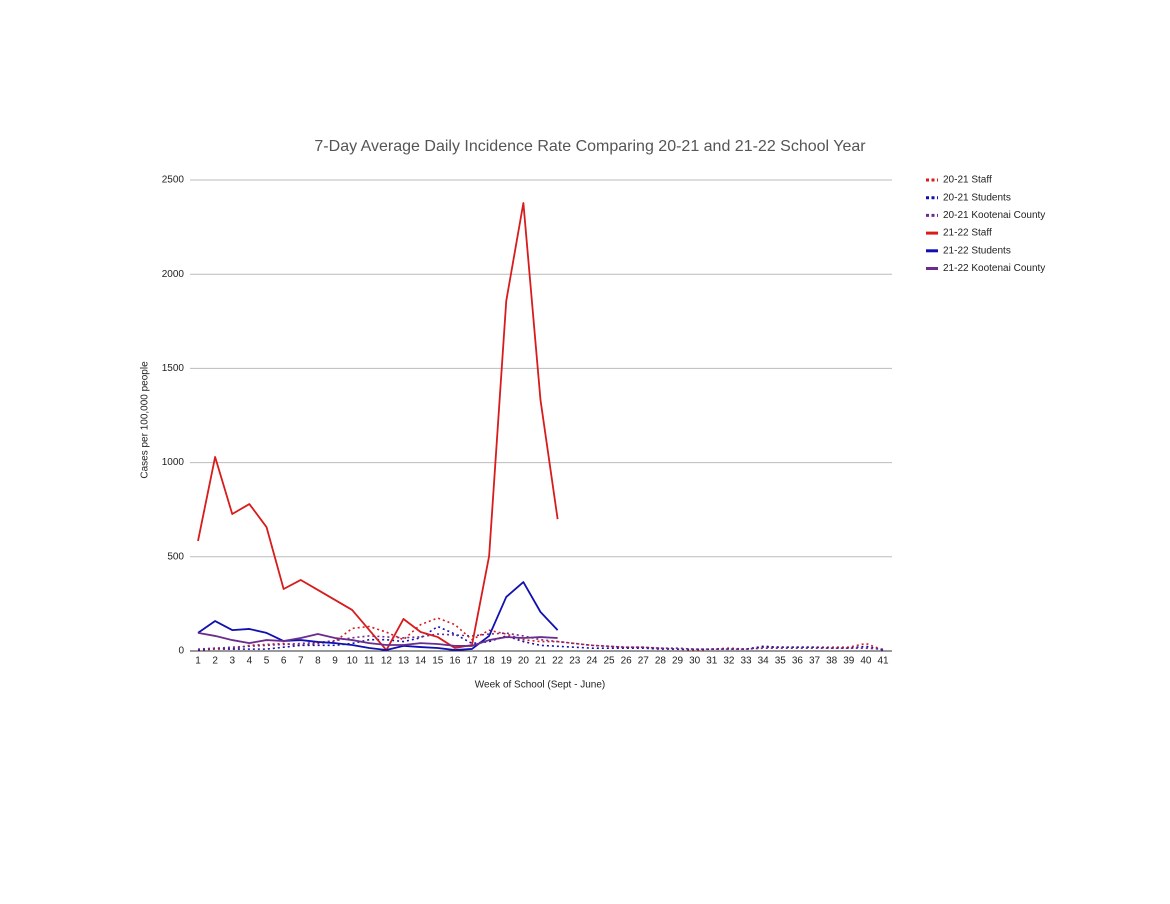  Describe the element at coordinates (181, 651) in the screenshot. I see `y-tick-label: 0` at that location.